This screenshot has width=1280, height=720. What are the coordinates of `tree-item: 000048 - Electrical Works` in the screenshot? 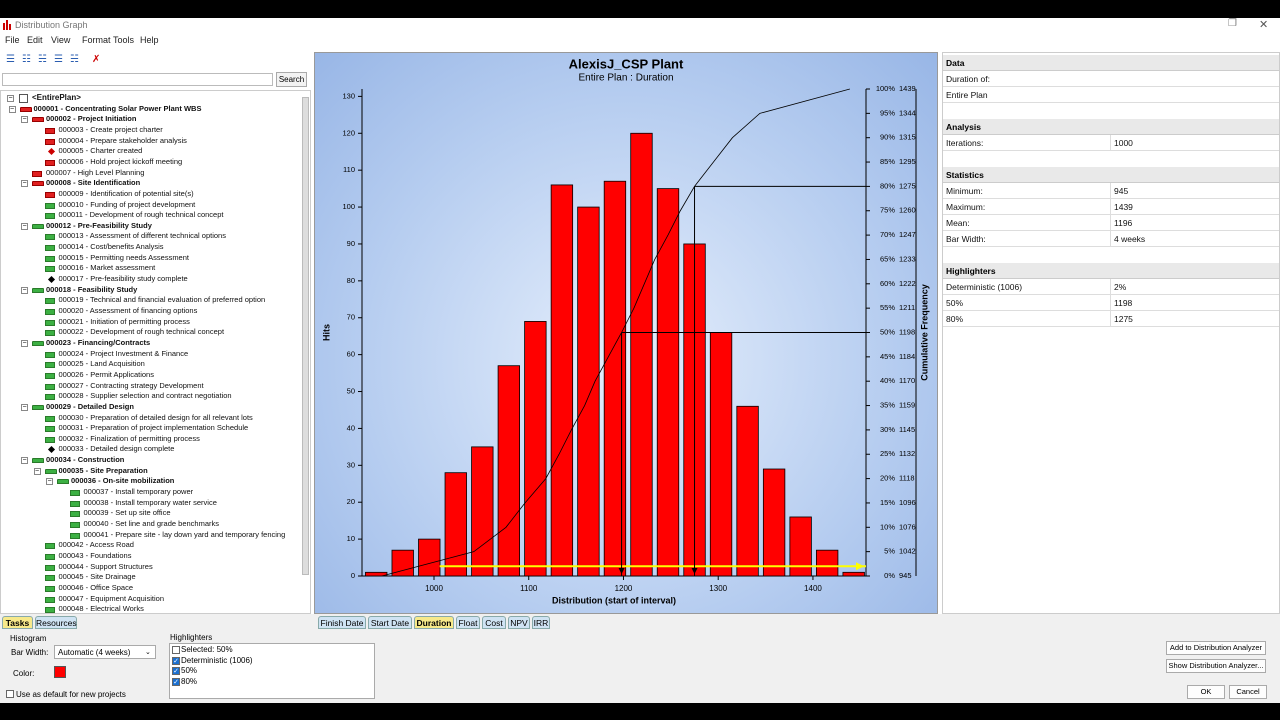 It's located at (101, 609).